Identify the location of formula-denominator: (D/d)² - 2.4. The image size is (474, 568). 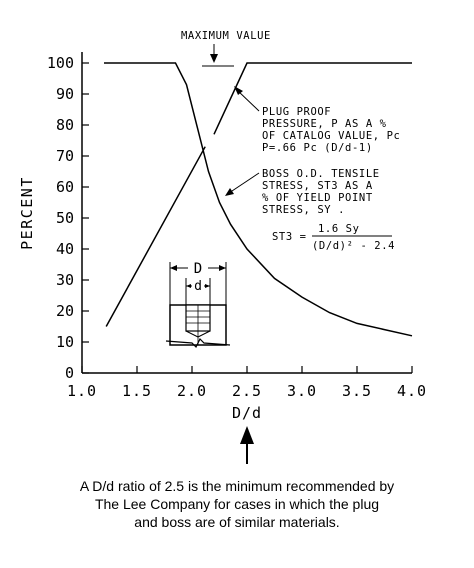
(353, 246).